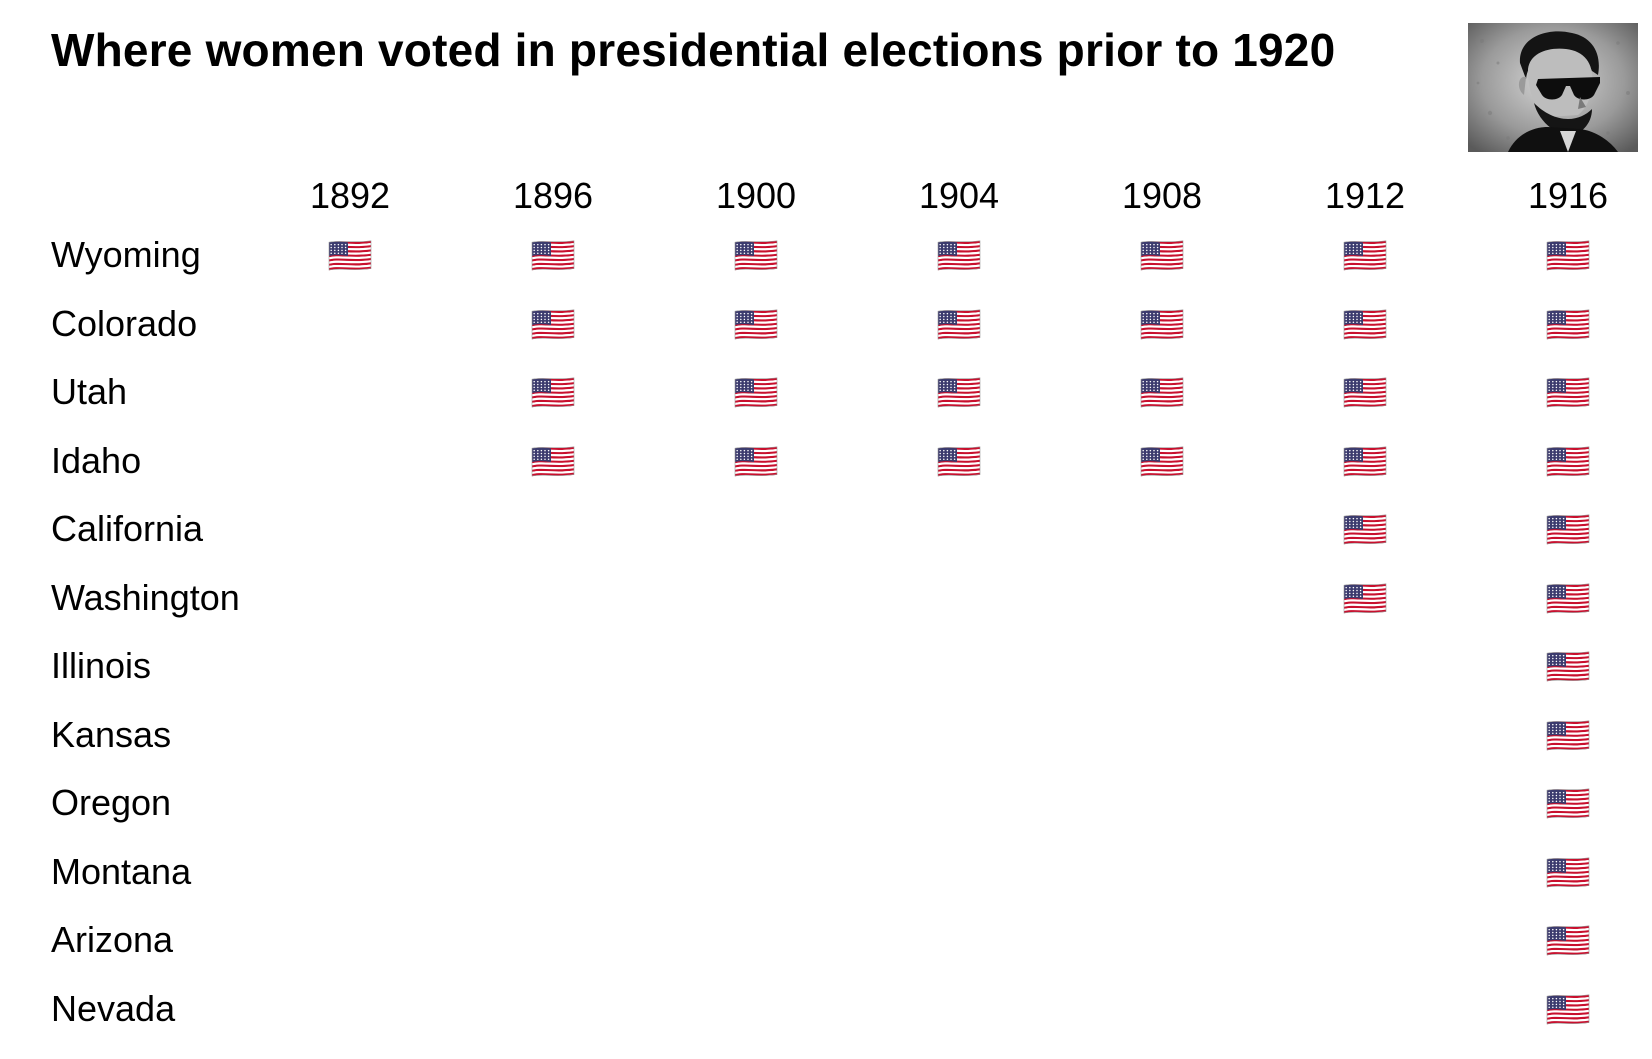 This screenshot has height=1059, width=1652. What do you see at coordinates (89, 391) in the screenshot?
I see `state-label-utah: Utah` at bounding box center [89, 391].